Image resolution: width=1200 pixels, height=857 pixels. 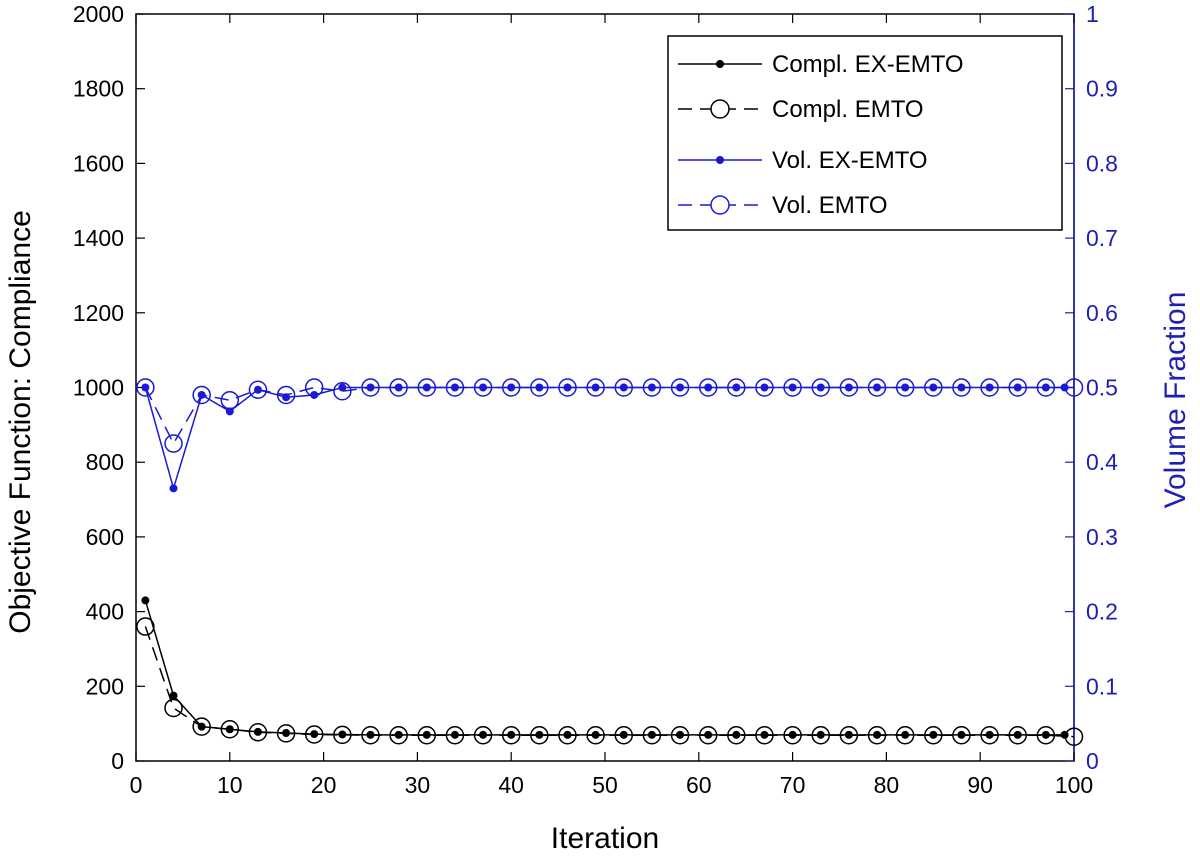 What do you see at coordinates (105, 537) in the screenshot?
I see `y-left-tick-label: 600` at bounding box center [105, 537].